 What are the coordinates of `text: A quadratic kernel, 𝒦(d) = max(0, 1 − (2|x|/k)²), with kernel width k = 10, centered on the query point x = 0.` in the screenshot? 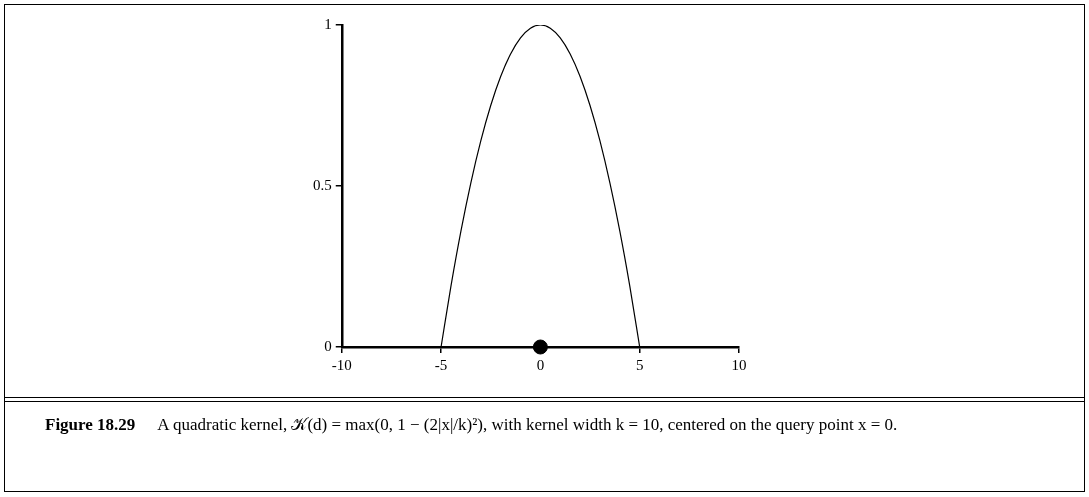 It's located at (527, 424).